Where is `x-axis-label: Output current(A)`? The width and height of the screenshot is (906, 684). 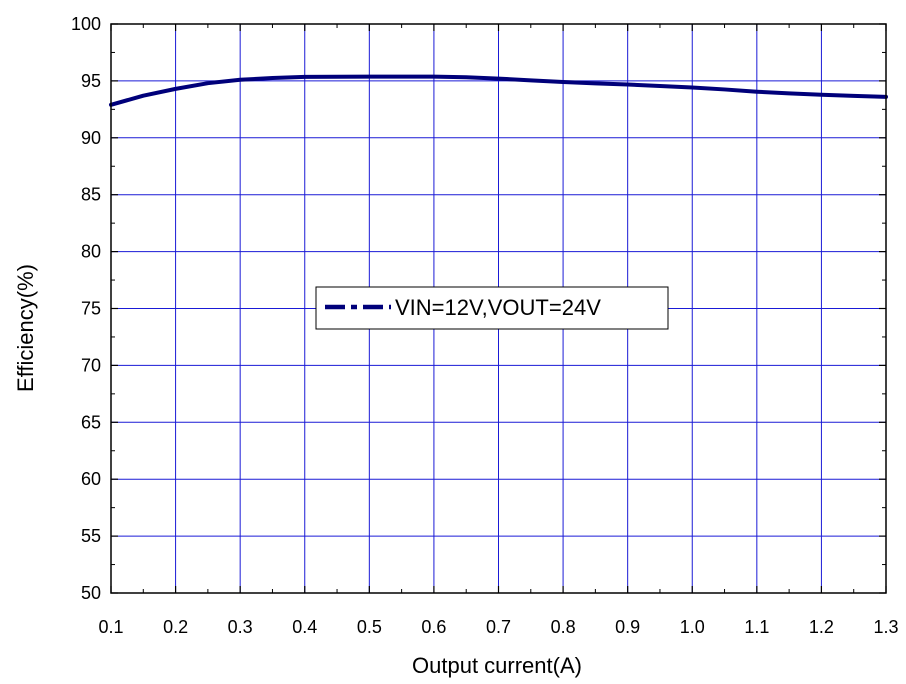
x-axis-label: Output current(A) is located at coordinates (497, 665).